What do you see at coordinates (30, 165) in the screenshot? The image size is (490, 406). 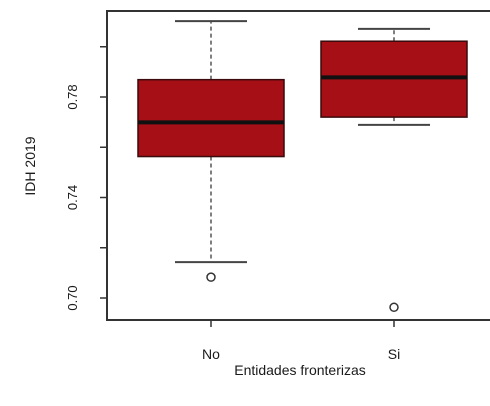 I see `y-axis-title: IDH 2019` at bounding box center [30, 165].